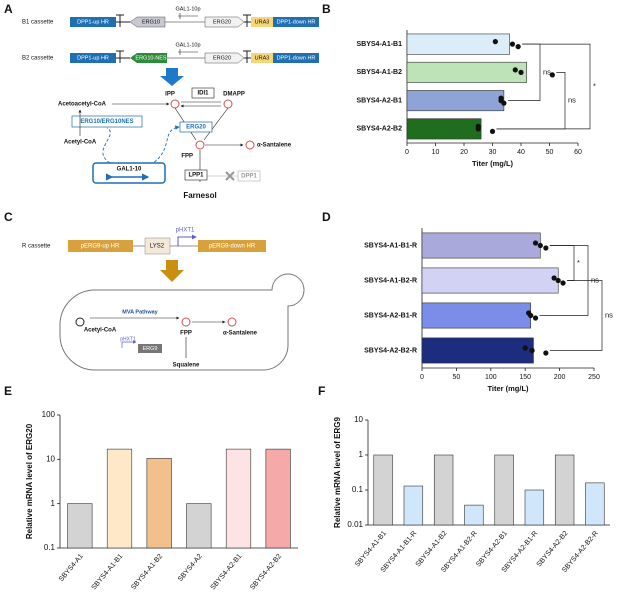  I want to click on enzyme: LPP1, so click(196, 176).